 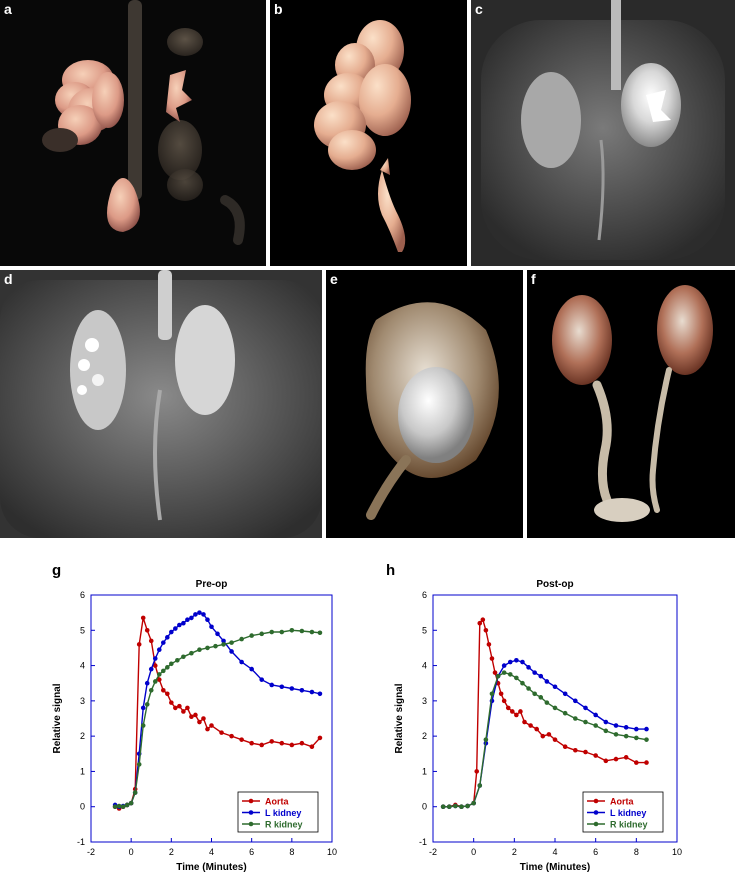 What do you see at coordinates (217, 710) in the screenshot?
I see `series-l-kidney` at bounding box center [217, 710].